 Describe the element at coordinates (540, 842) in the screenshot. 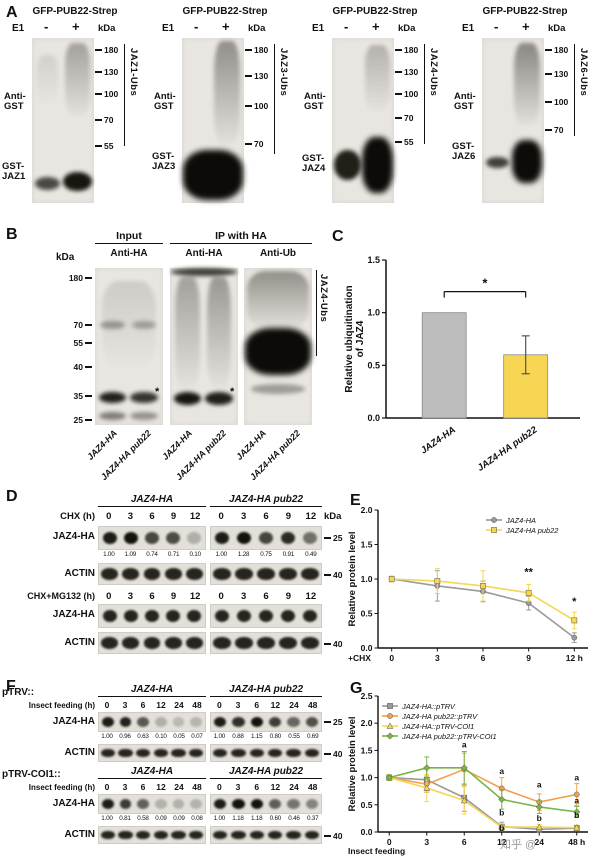

I see `svg-text: 24` at that location.